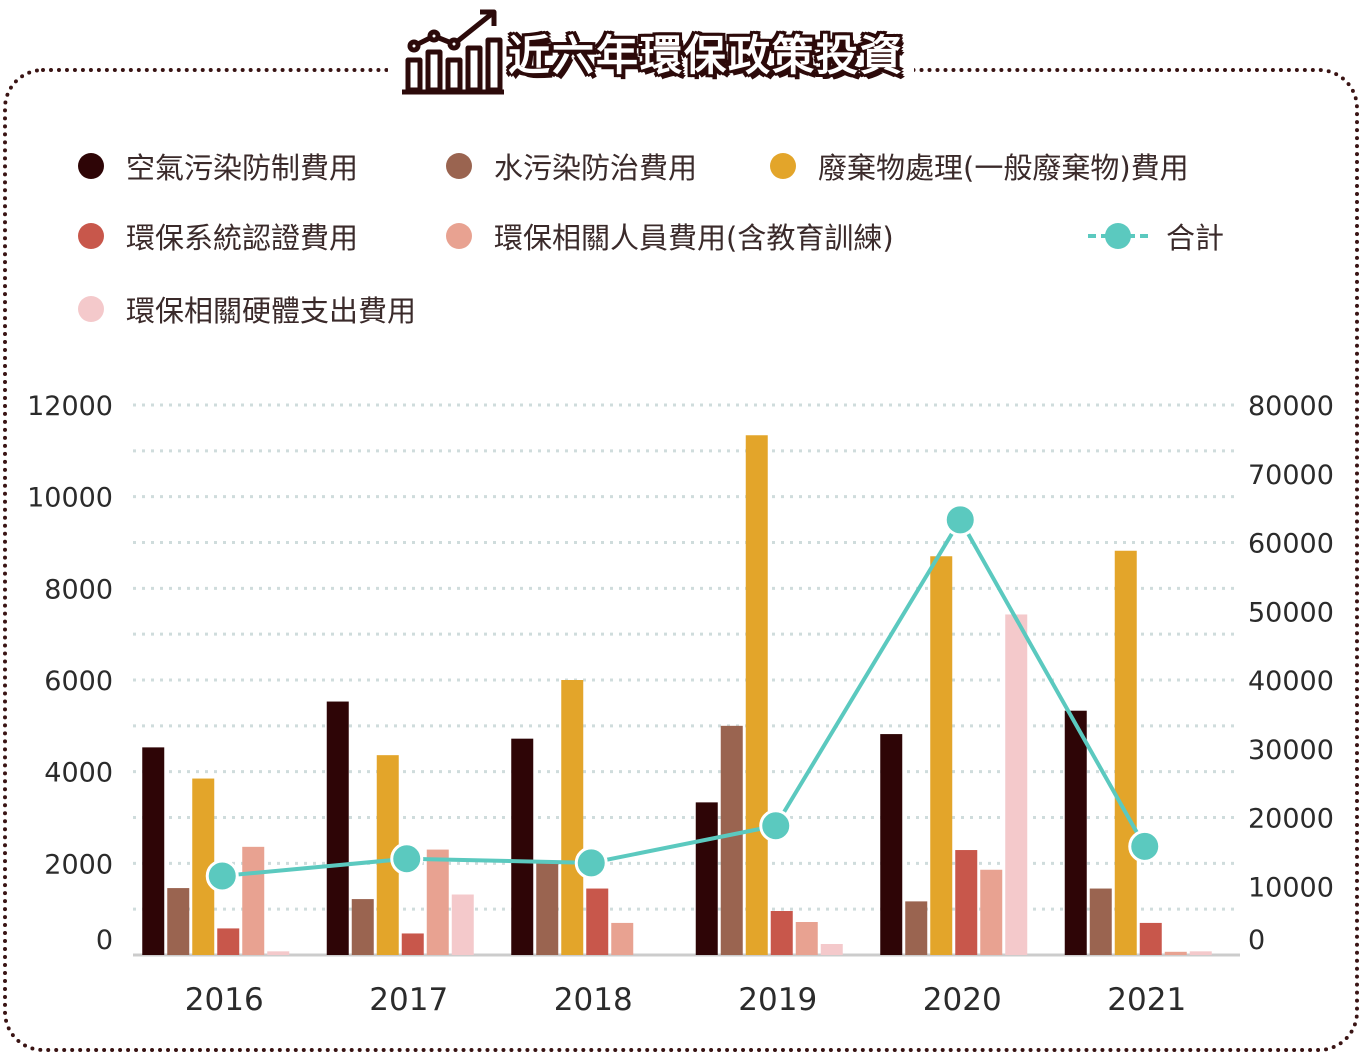 The height and width of the screenshot is (1061, 1367). I want to click on legend-label: 水污染防治費用, so click(596, 168).